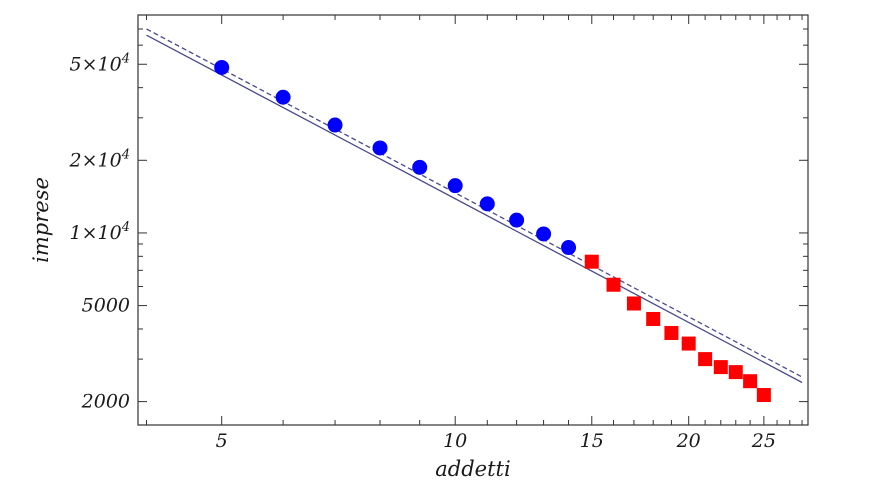 The image size is (888, 499). What do you see at coordinates (222, 441) in the screenshot?
I see `x-tick-label: 5` at bounding box center [222, 441].